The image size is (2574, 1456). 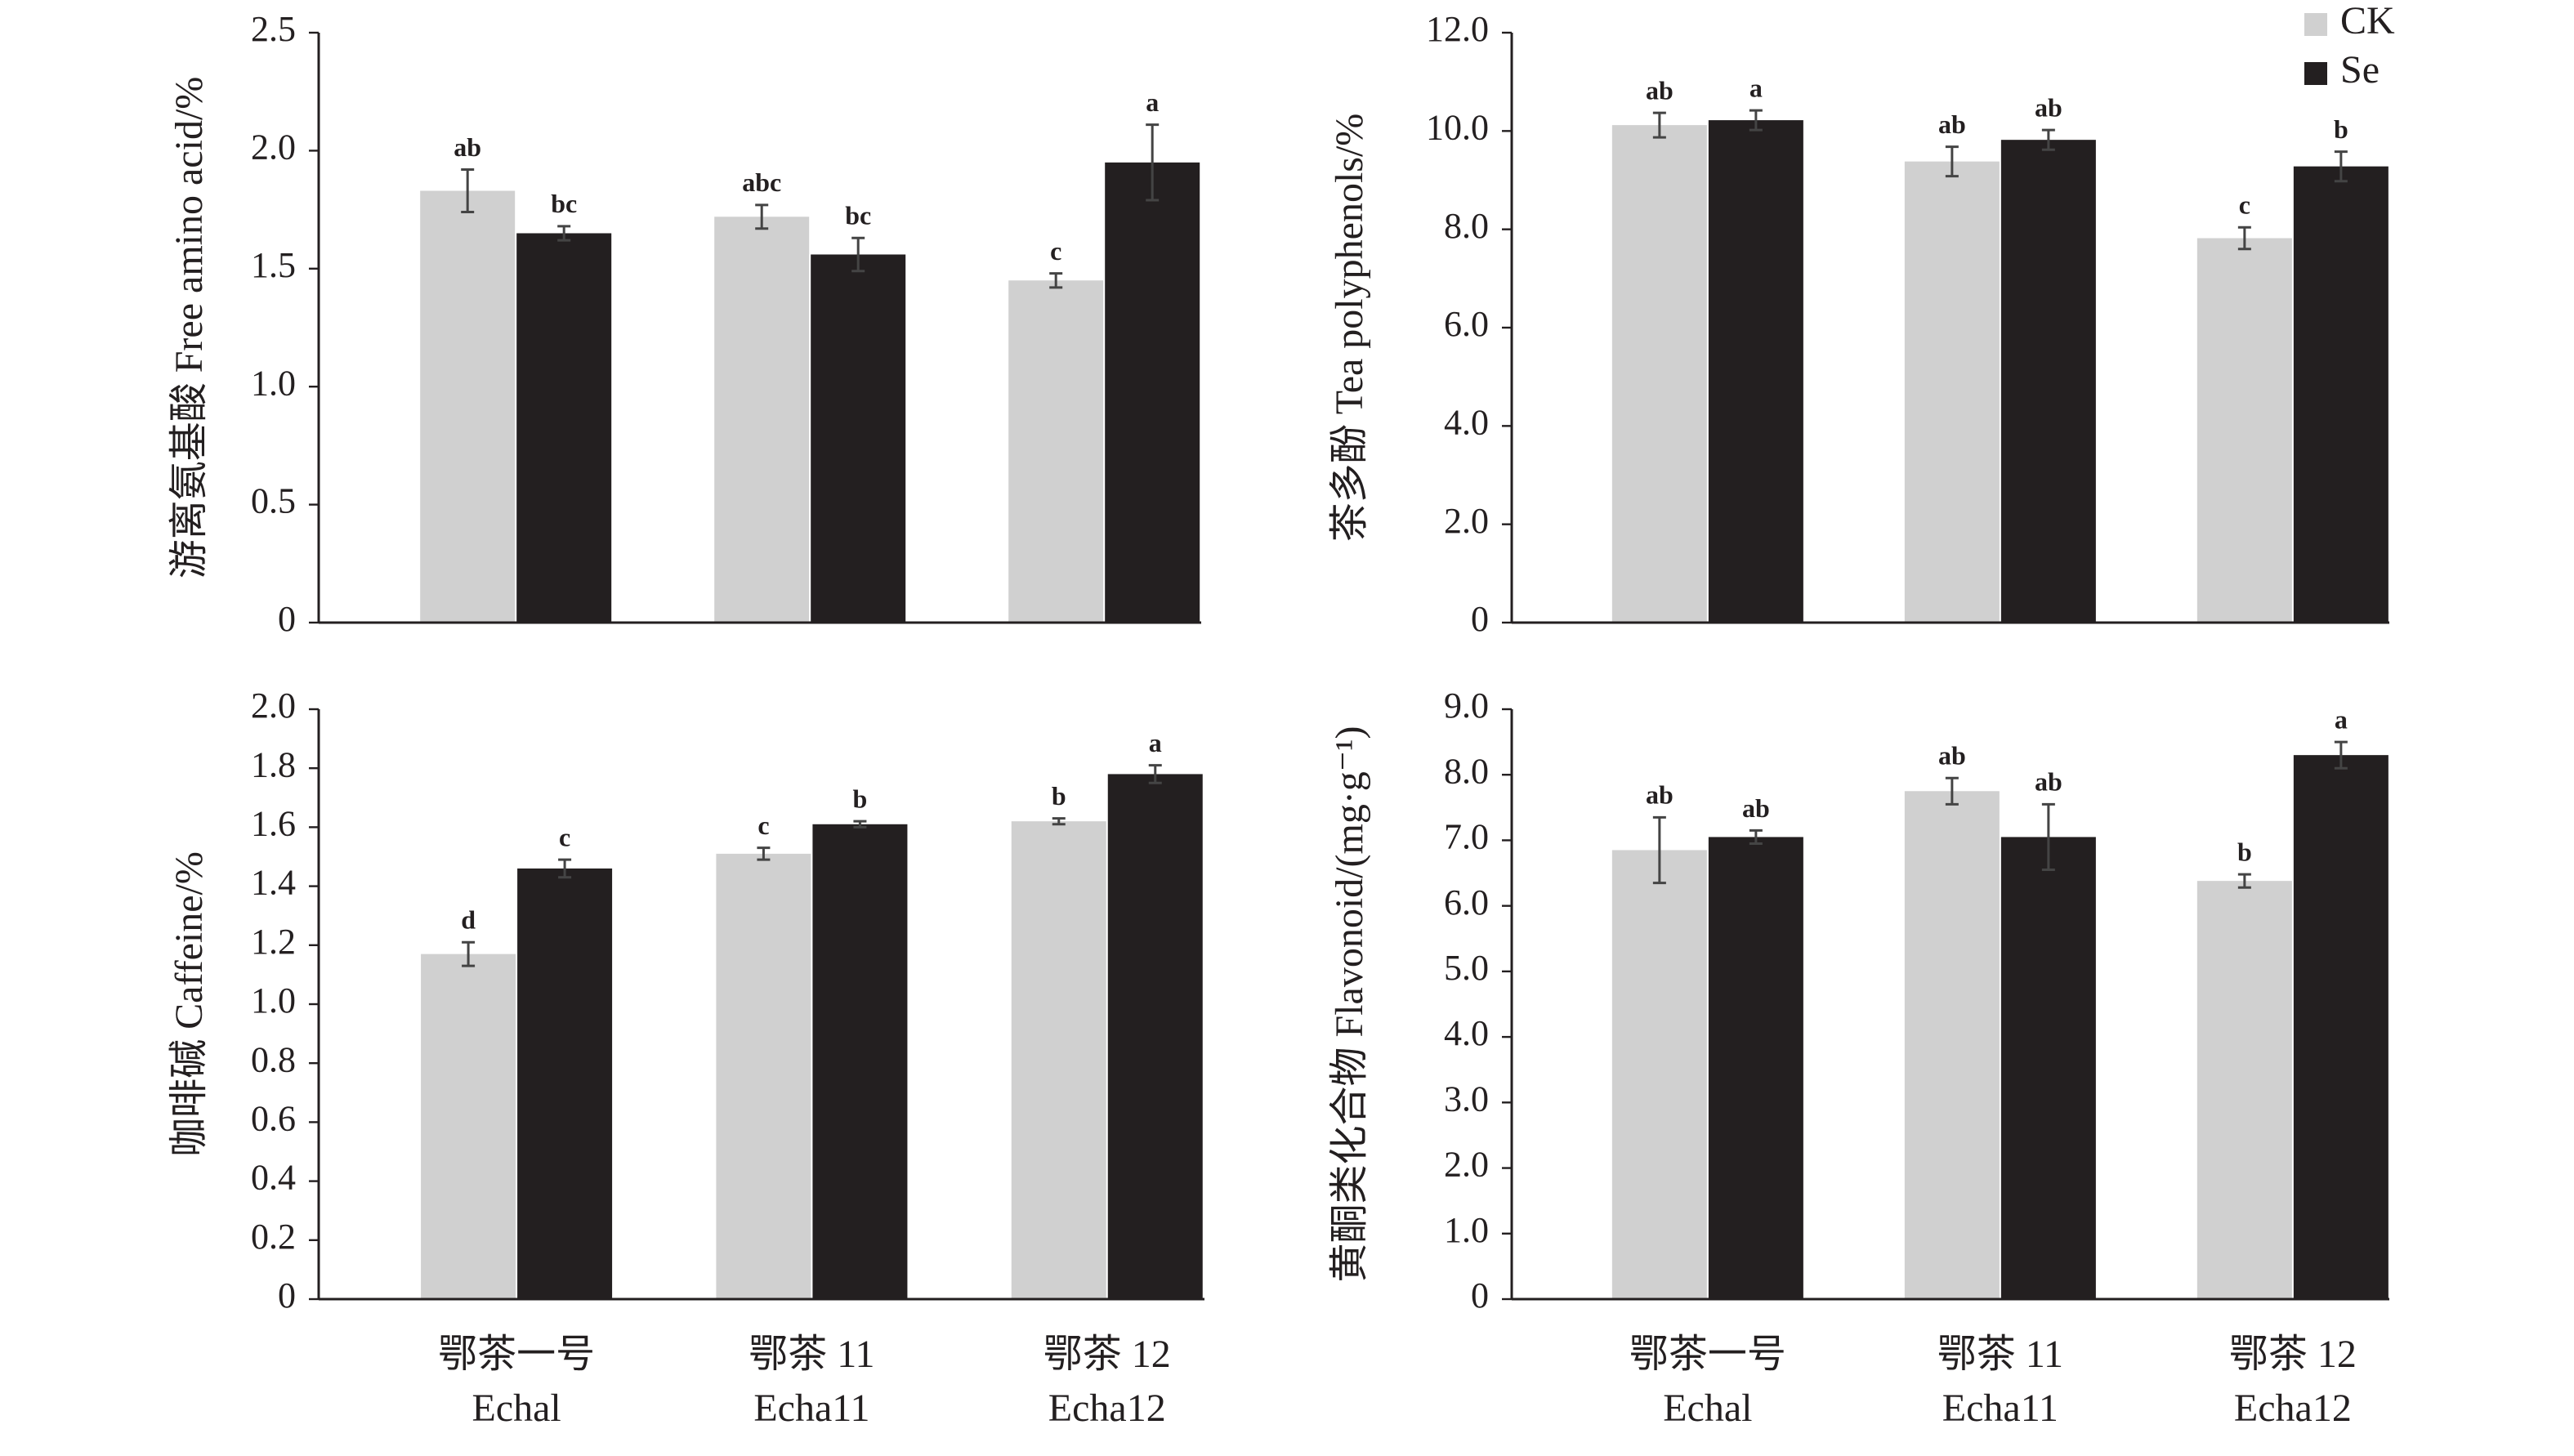 I want to click on y-tick-label: 8.0, so click(x=1466, y=771).